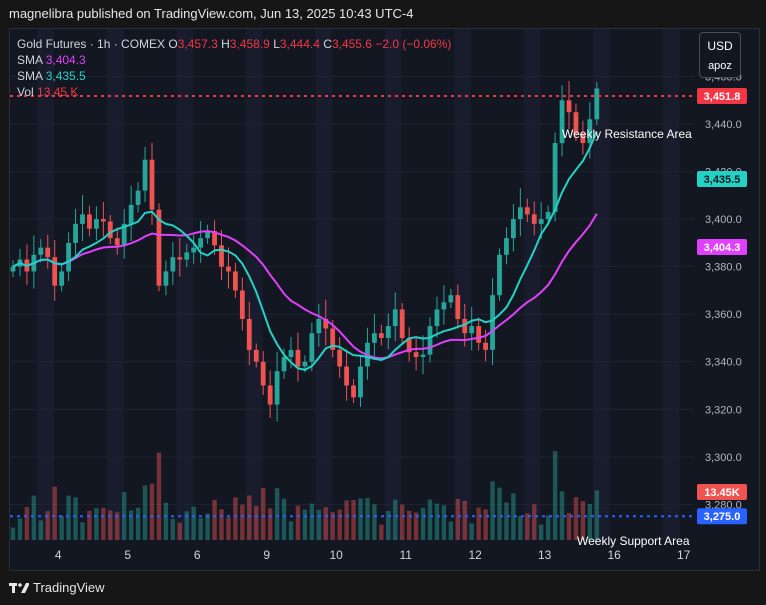 Image resolution: width=766 pixels, height=605 pixels. What do you see at coordinates (65, 60) in the screenshot?
I see `sma-slow-value: 3,404.3` at bounding box center [65, 60].